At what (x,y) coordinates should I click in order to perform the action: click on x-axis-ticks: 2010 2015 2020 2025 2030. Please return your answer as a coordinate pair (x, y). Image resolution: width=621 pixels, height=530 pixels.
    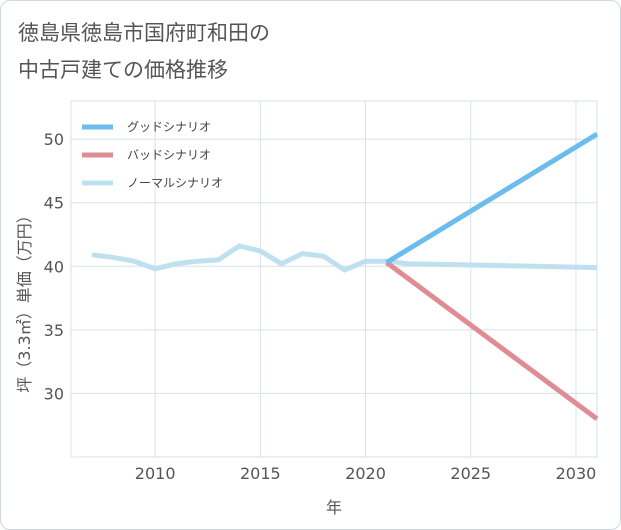
    Looking at the image, I should click on (366, 473).